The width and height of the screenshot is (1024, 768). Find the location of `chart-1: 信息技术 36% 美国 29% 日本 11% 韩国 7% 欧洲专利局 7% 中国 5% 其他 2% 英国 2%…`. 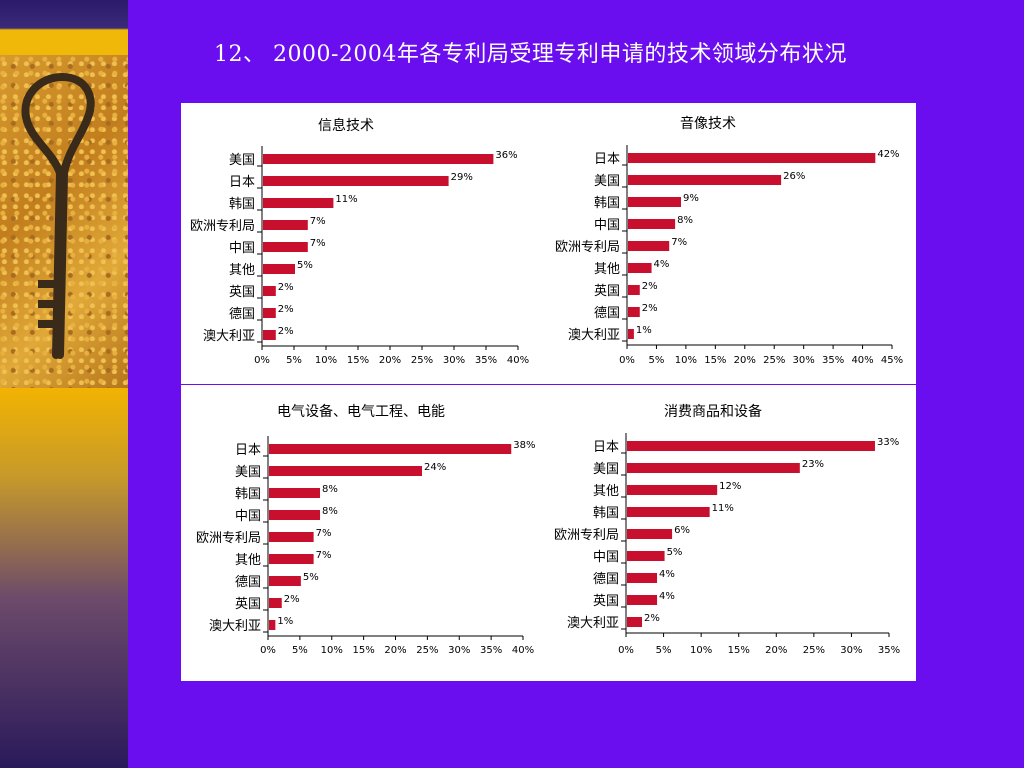

chart-1: 信息技术 36% 美国 29% 日本 11% 韩国 7% 欧洲专利局 7% 中国 5% 其他 2% 英国 2%… is located at coordinates (359, 241).